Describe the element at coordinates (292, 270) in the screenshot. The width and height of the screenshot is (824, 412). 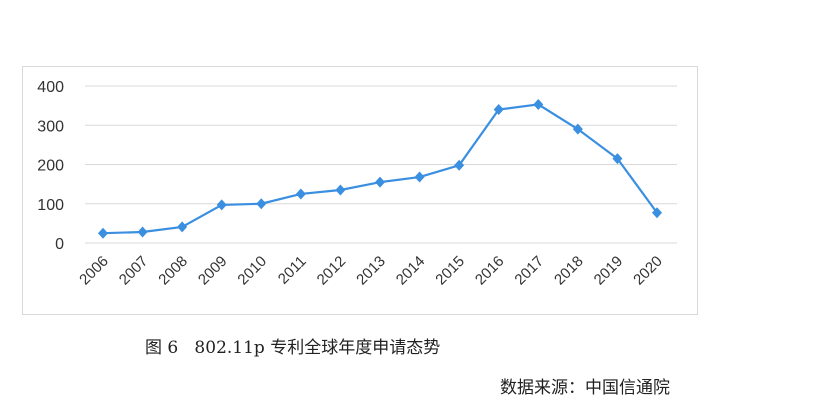
I see `x-tick-label: 2011` at that location.